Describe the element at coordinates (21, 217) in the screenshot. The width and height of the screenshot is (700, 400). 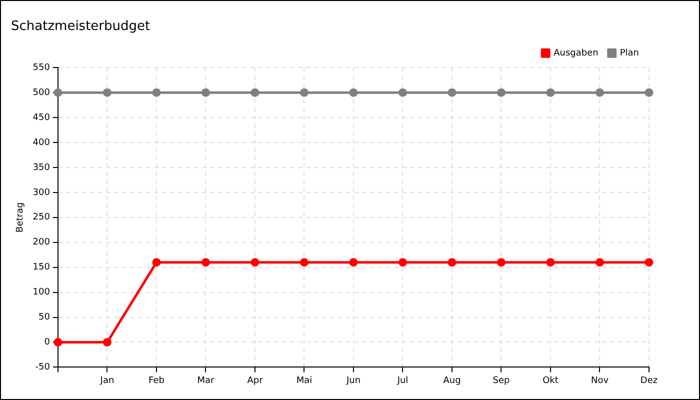
I see `y-axis-title: Betrag` at that location.